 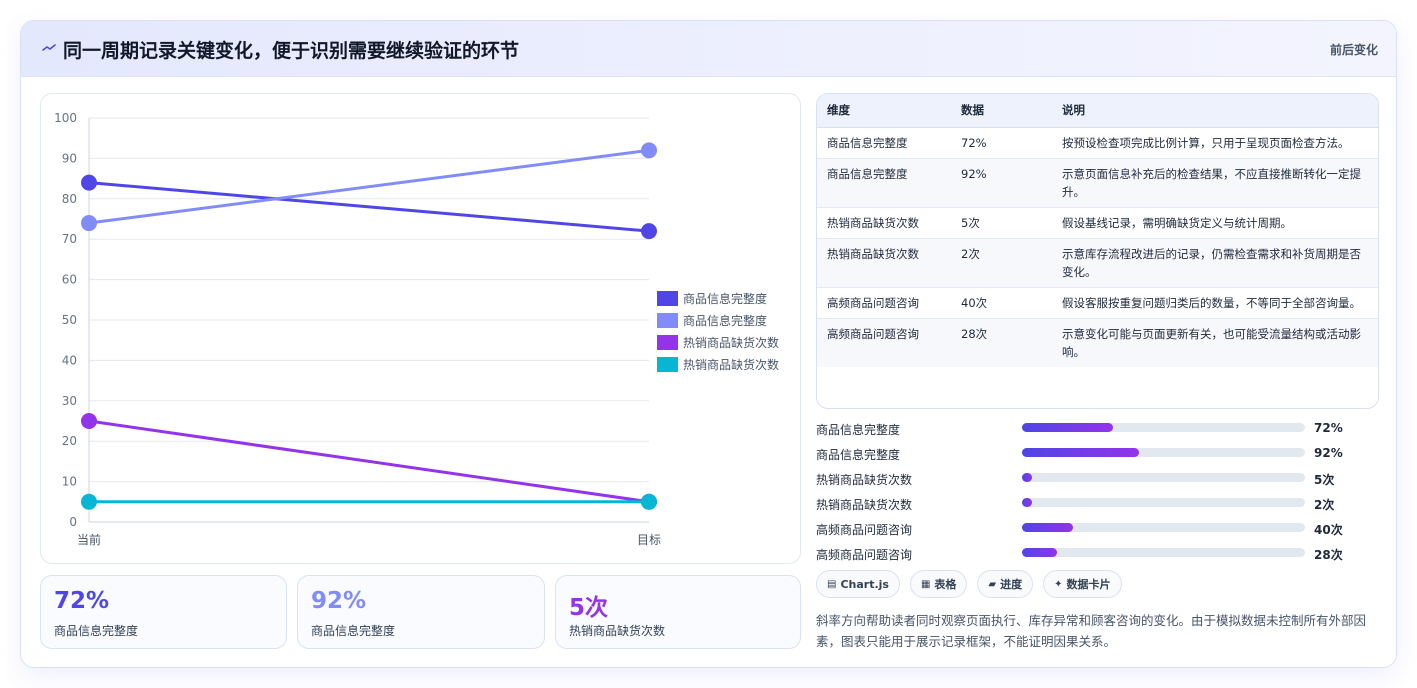 What do you see at coordinates (1328, 555) in the screenshot?
I see `progress-value: 28次` at bounding box center [1328, 555].